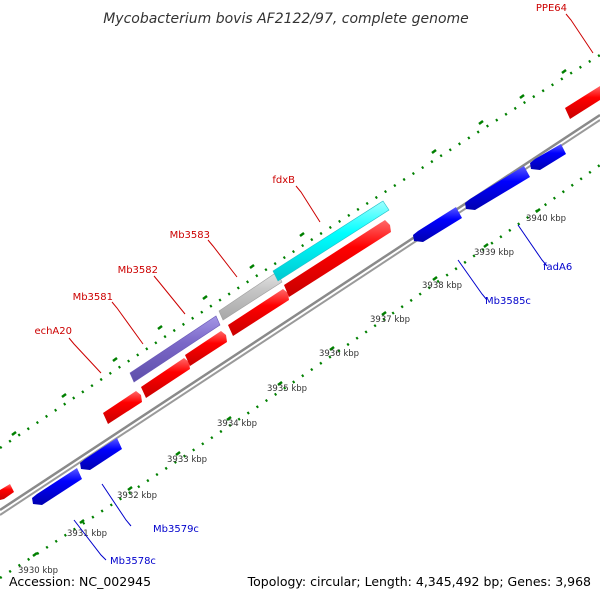 Image resolution: width=600 pixels, height=600 pixels. I want to click on gene-mb3583-fdxb, so click(331, 241).